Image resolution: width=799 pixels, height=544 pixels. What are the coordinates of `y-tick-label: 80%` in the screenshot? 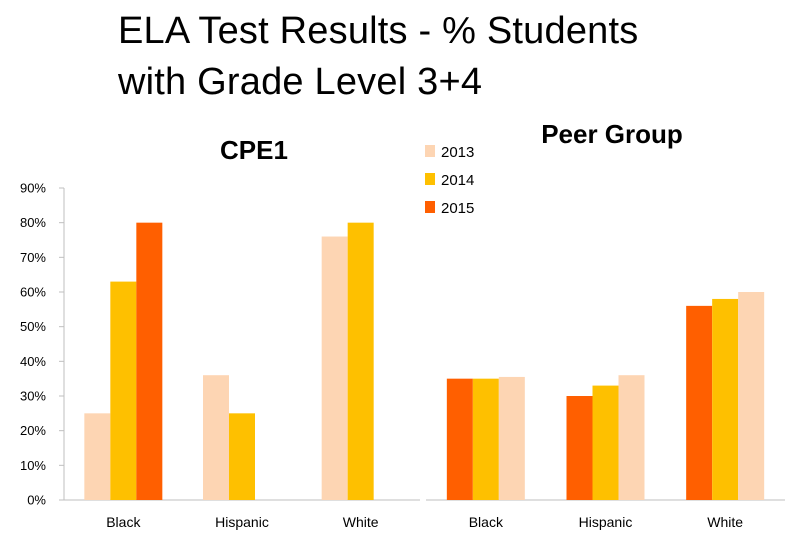 It's located at (33, 222).